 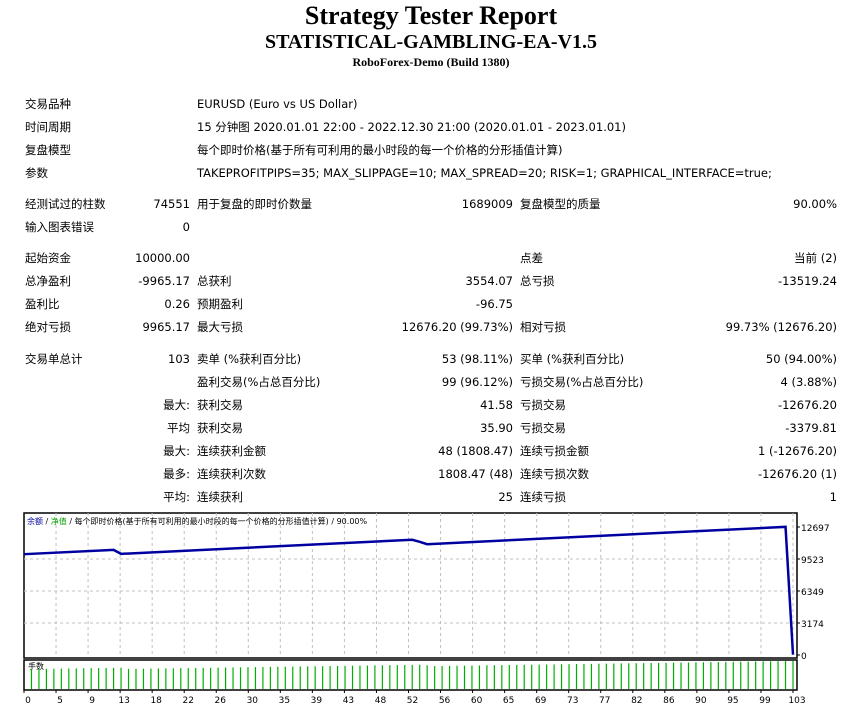 What do you see at coordinates (381, 701) in the screenshot?
I see `x-tick-label: 48` at bounding box center [381, 701].